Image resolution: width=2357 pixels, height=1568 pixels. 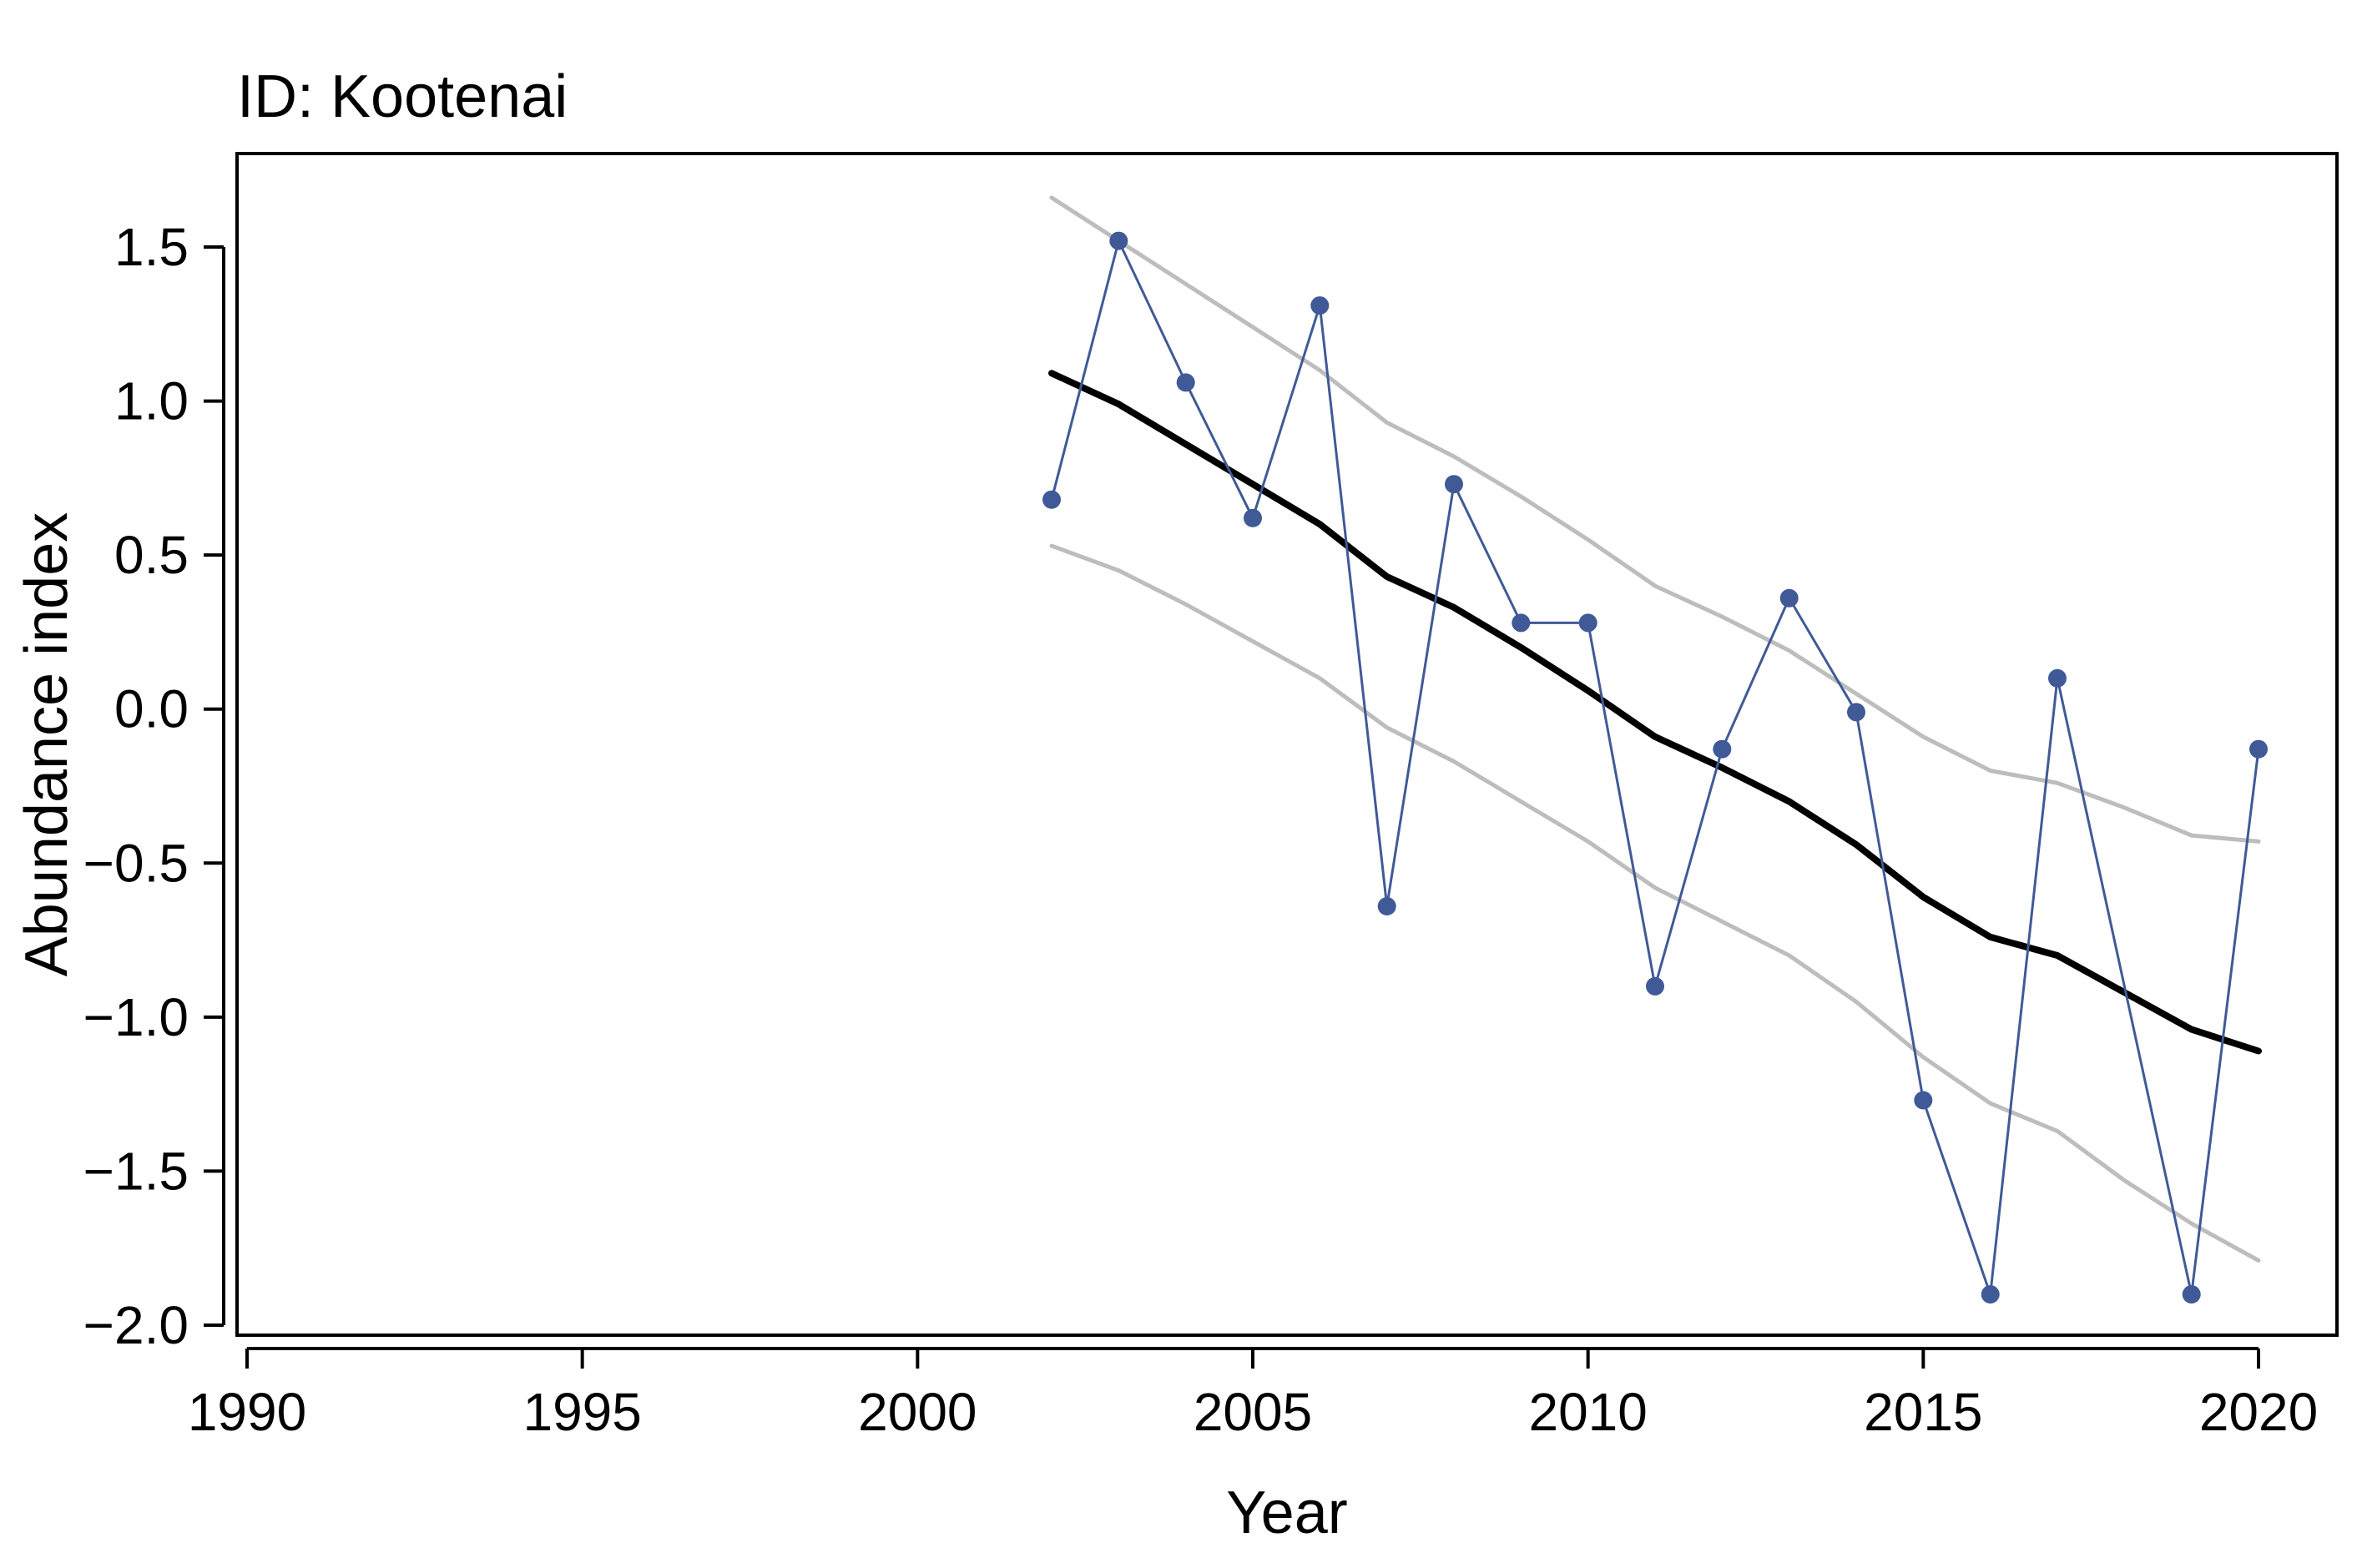 What do you see at coordinates (918, 1412) in the screenshot?
I see `x-tick-label: 2000` at bounding box center [918, 1412].